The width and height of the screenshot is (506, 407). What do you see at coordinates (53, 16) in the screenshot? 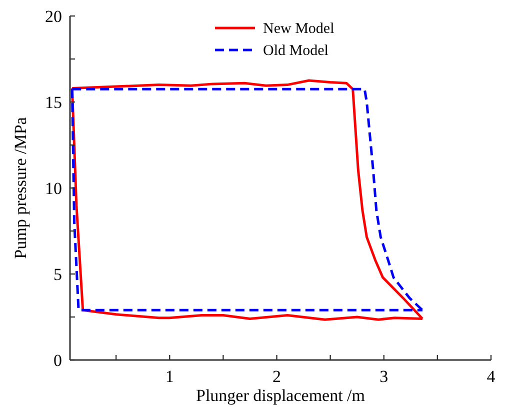
I see `y-tick-label: 20` at bounding box center [53, 16].